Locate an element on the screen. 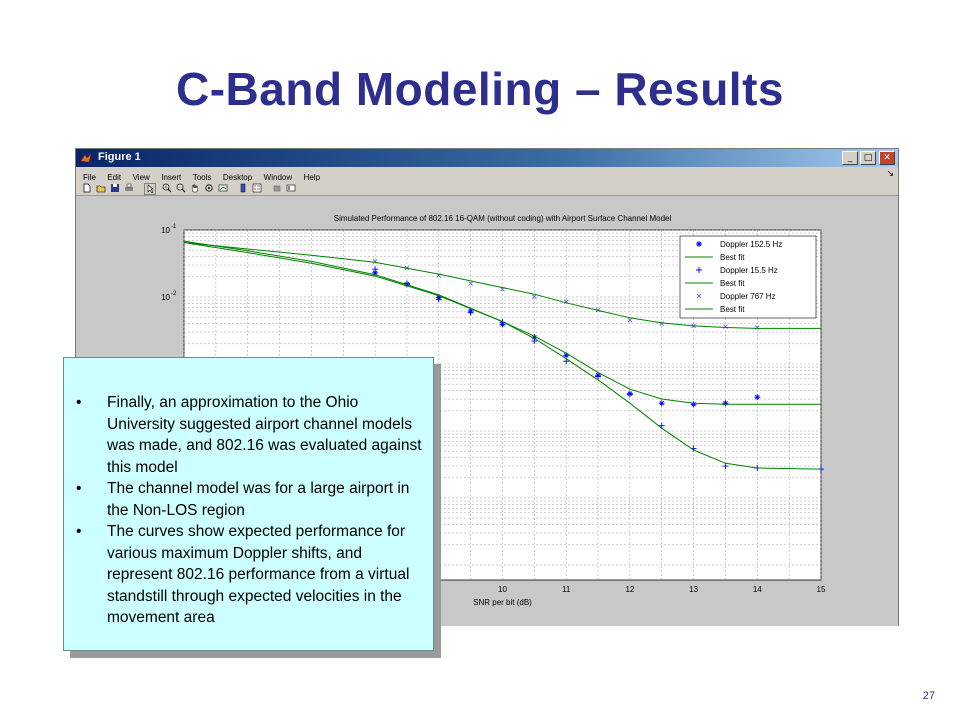 Image resolution: width=960 pixels, height=720 pixels. matlab-logo-icon is located at coordinates (86, 158).